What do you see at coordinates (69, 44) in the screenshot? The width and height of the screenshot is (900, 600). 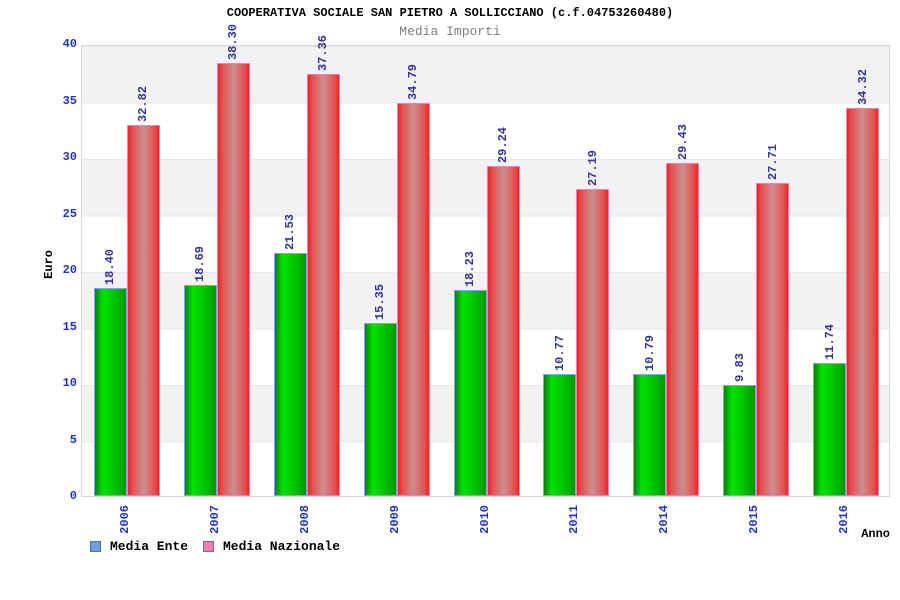 I see `y-tick-label: 40` at bounding box center [69, 44].